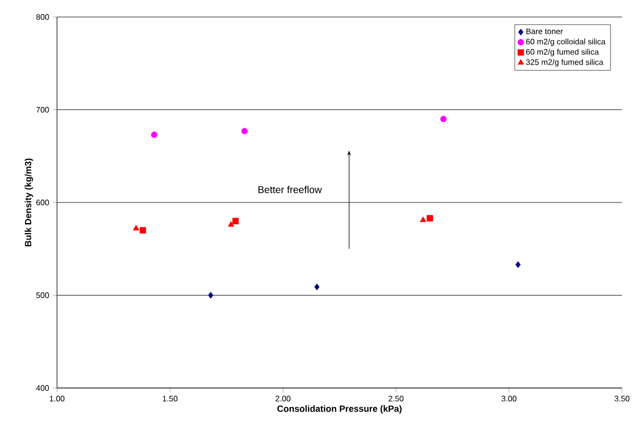 This screenshot has width=634, height=431. I want to click on x-axis-title: Consolidation Pressure (kPa), so click(339, 409).